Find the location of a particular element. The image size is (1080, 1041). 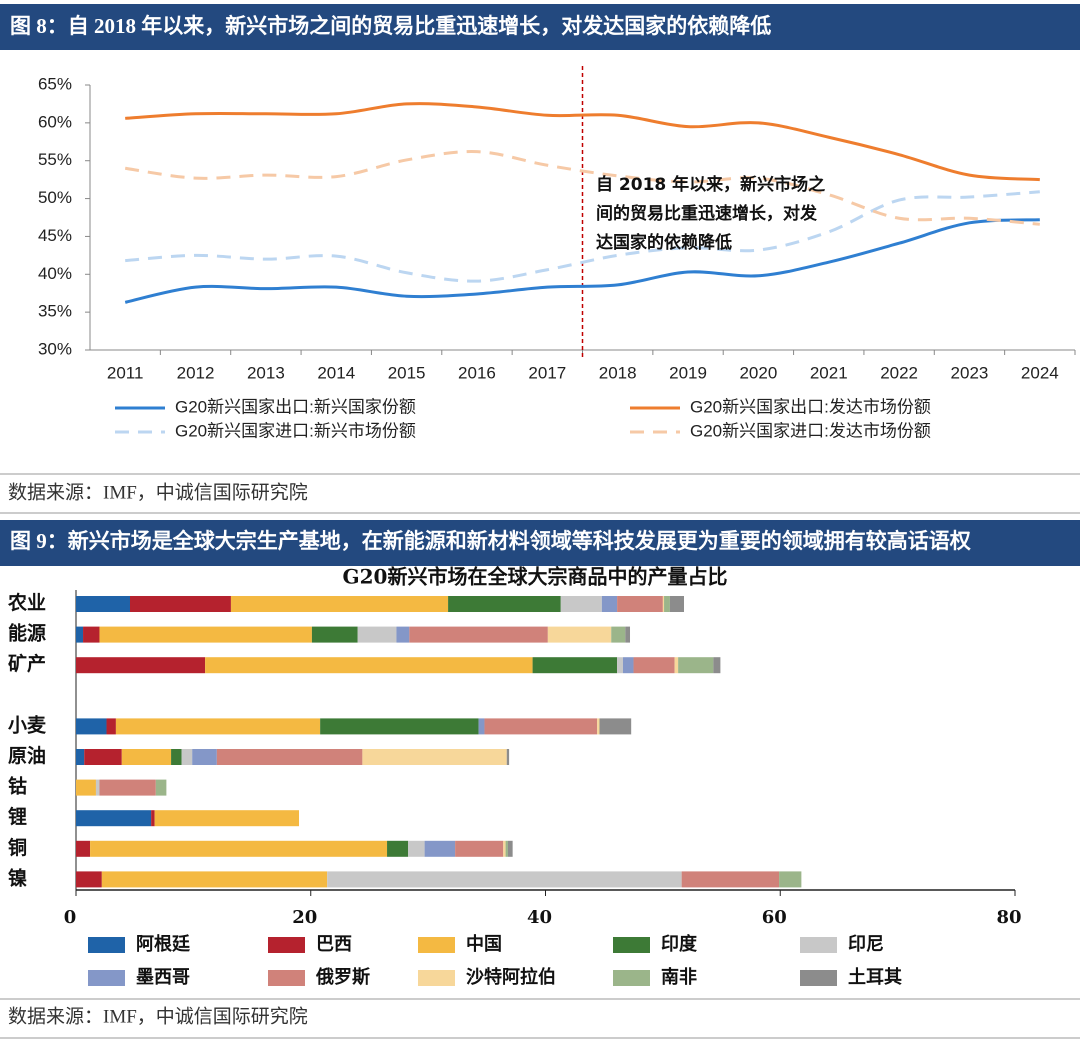

y-tick-label: 60% is located at coordinates (55, 121).